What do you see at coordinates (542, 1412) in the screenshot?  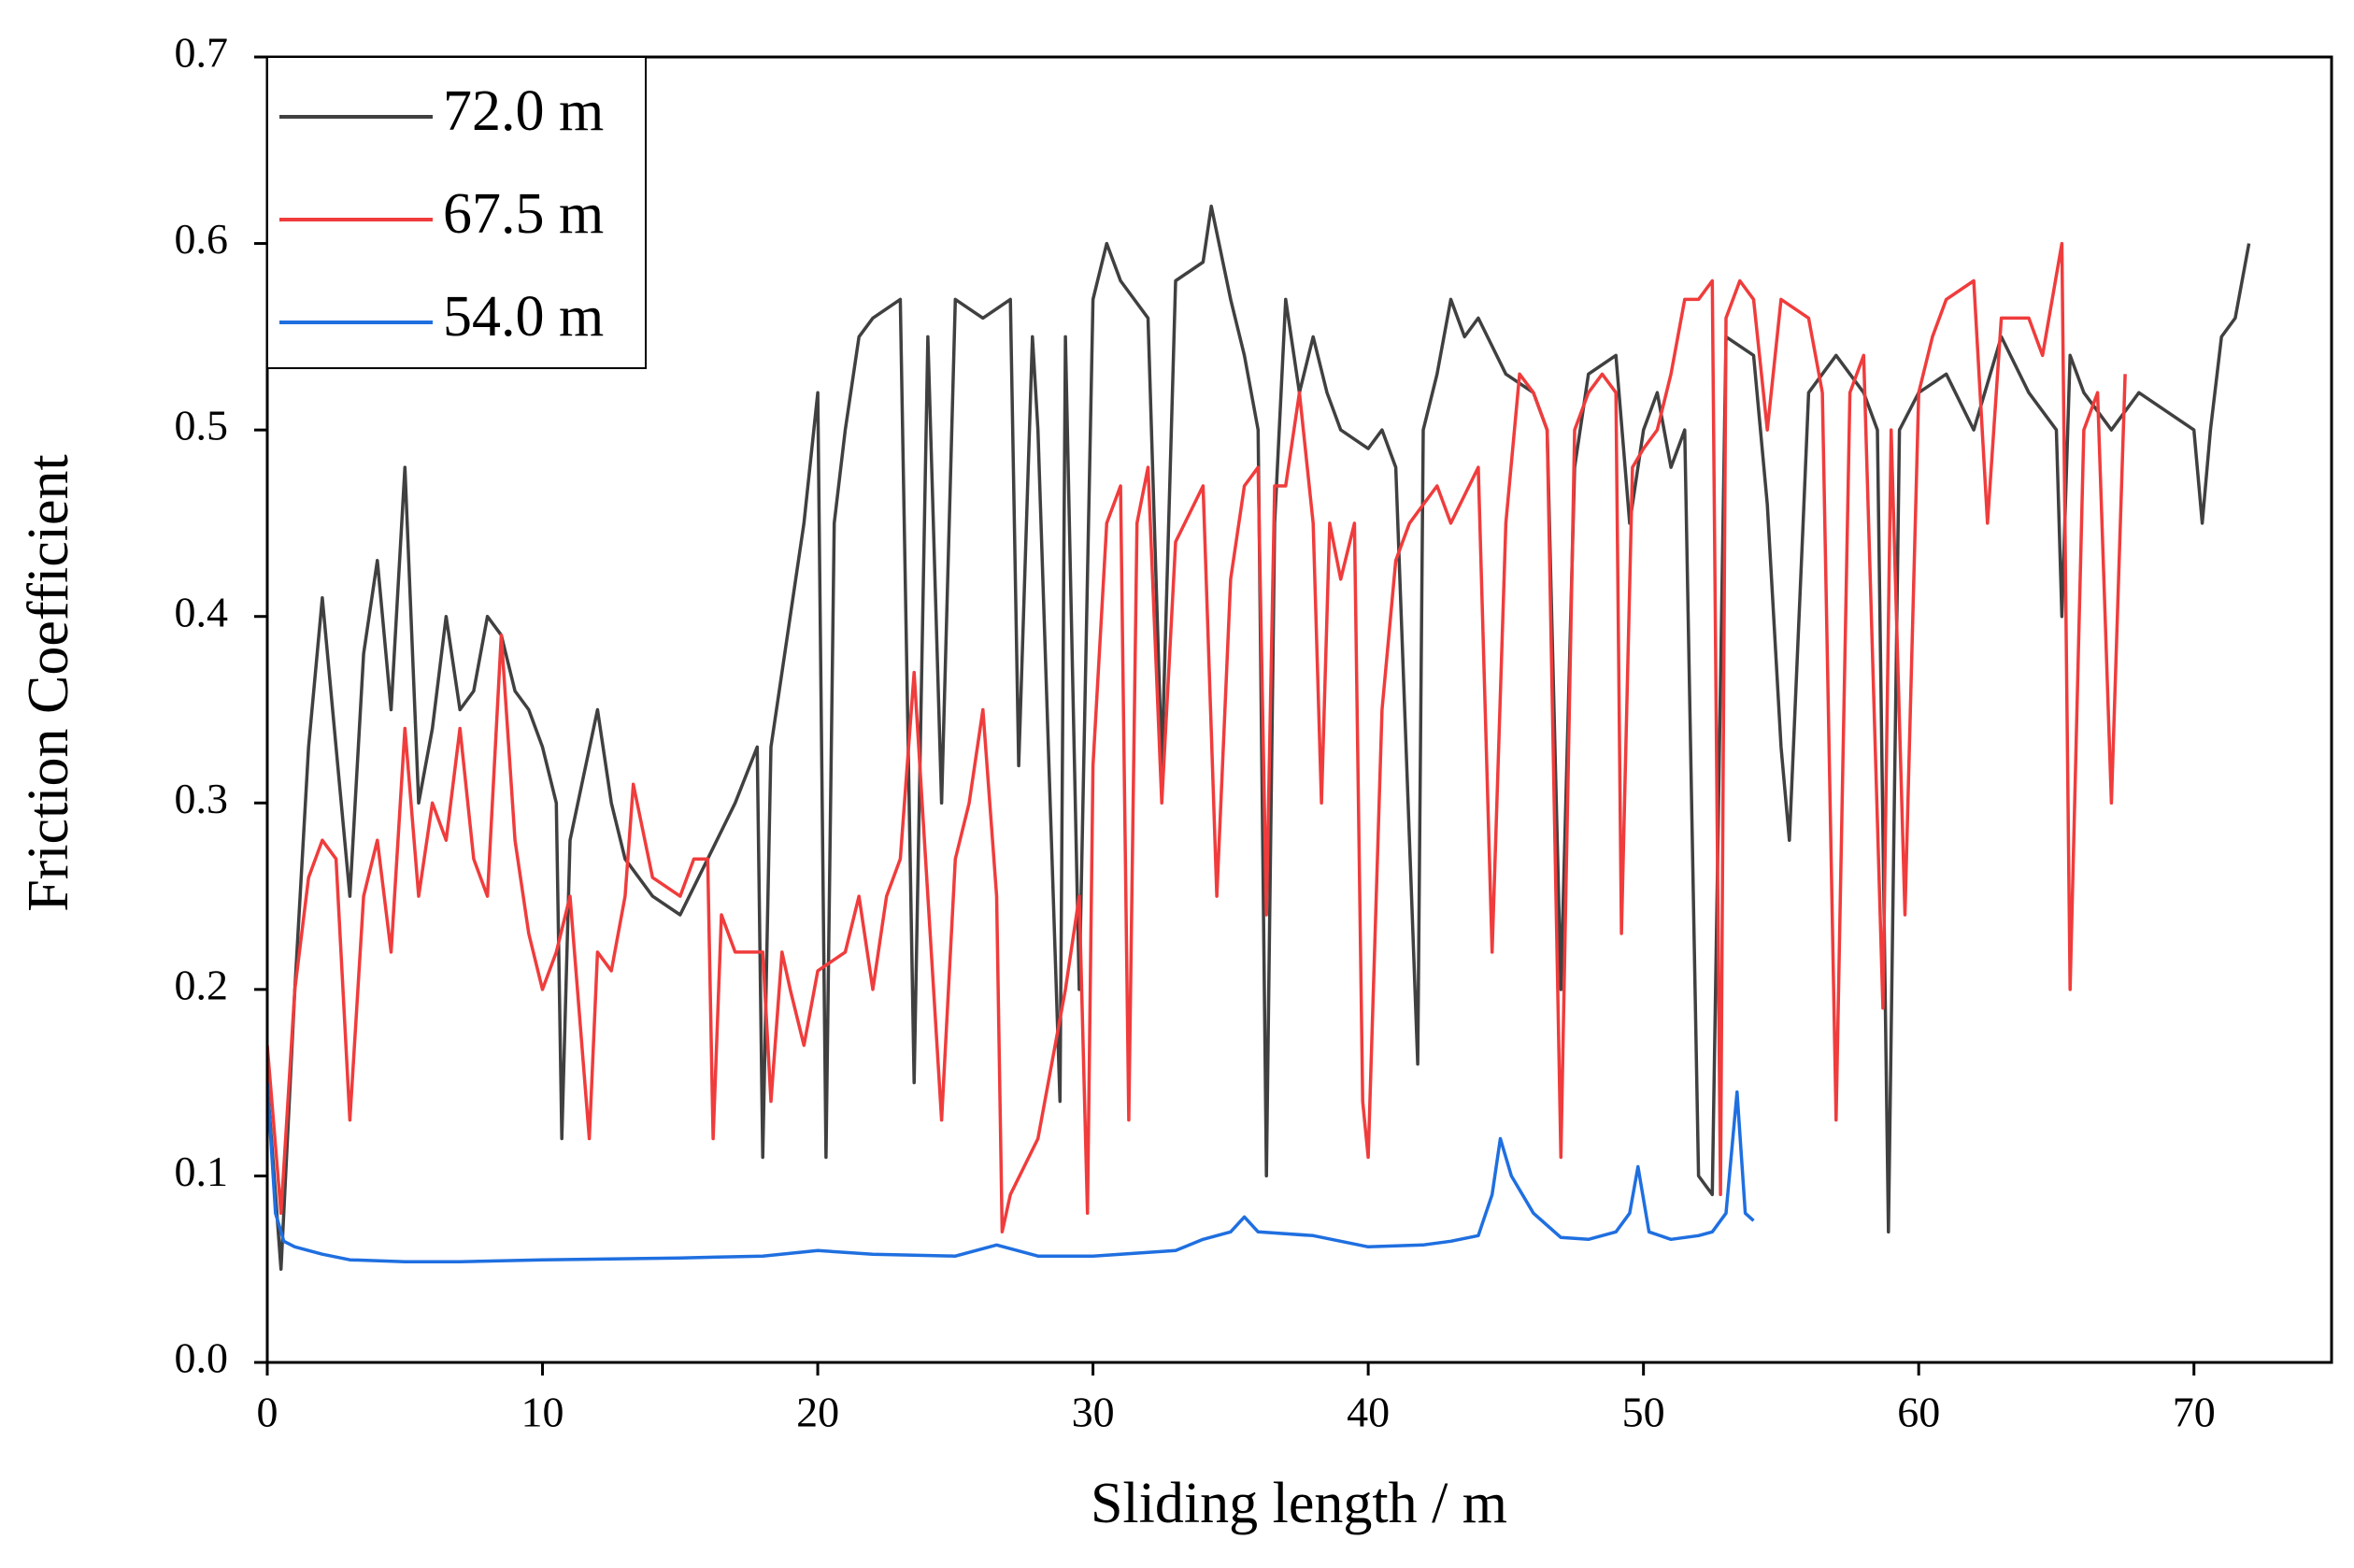 I see `x-tick-label: 10` at bounding box center [542, 1412].